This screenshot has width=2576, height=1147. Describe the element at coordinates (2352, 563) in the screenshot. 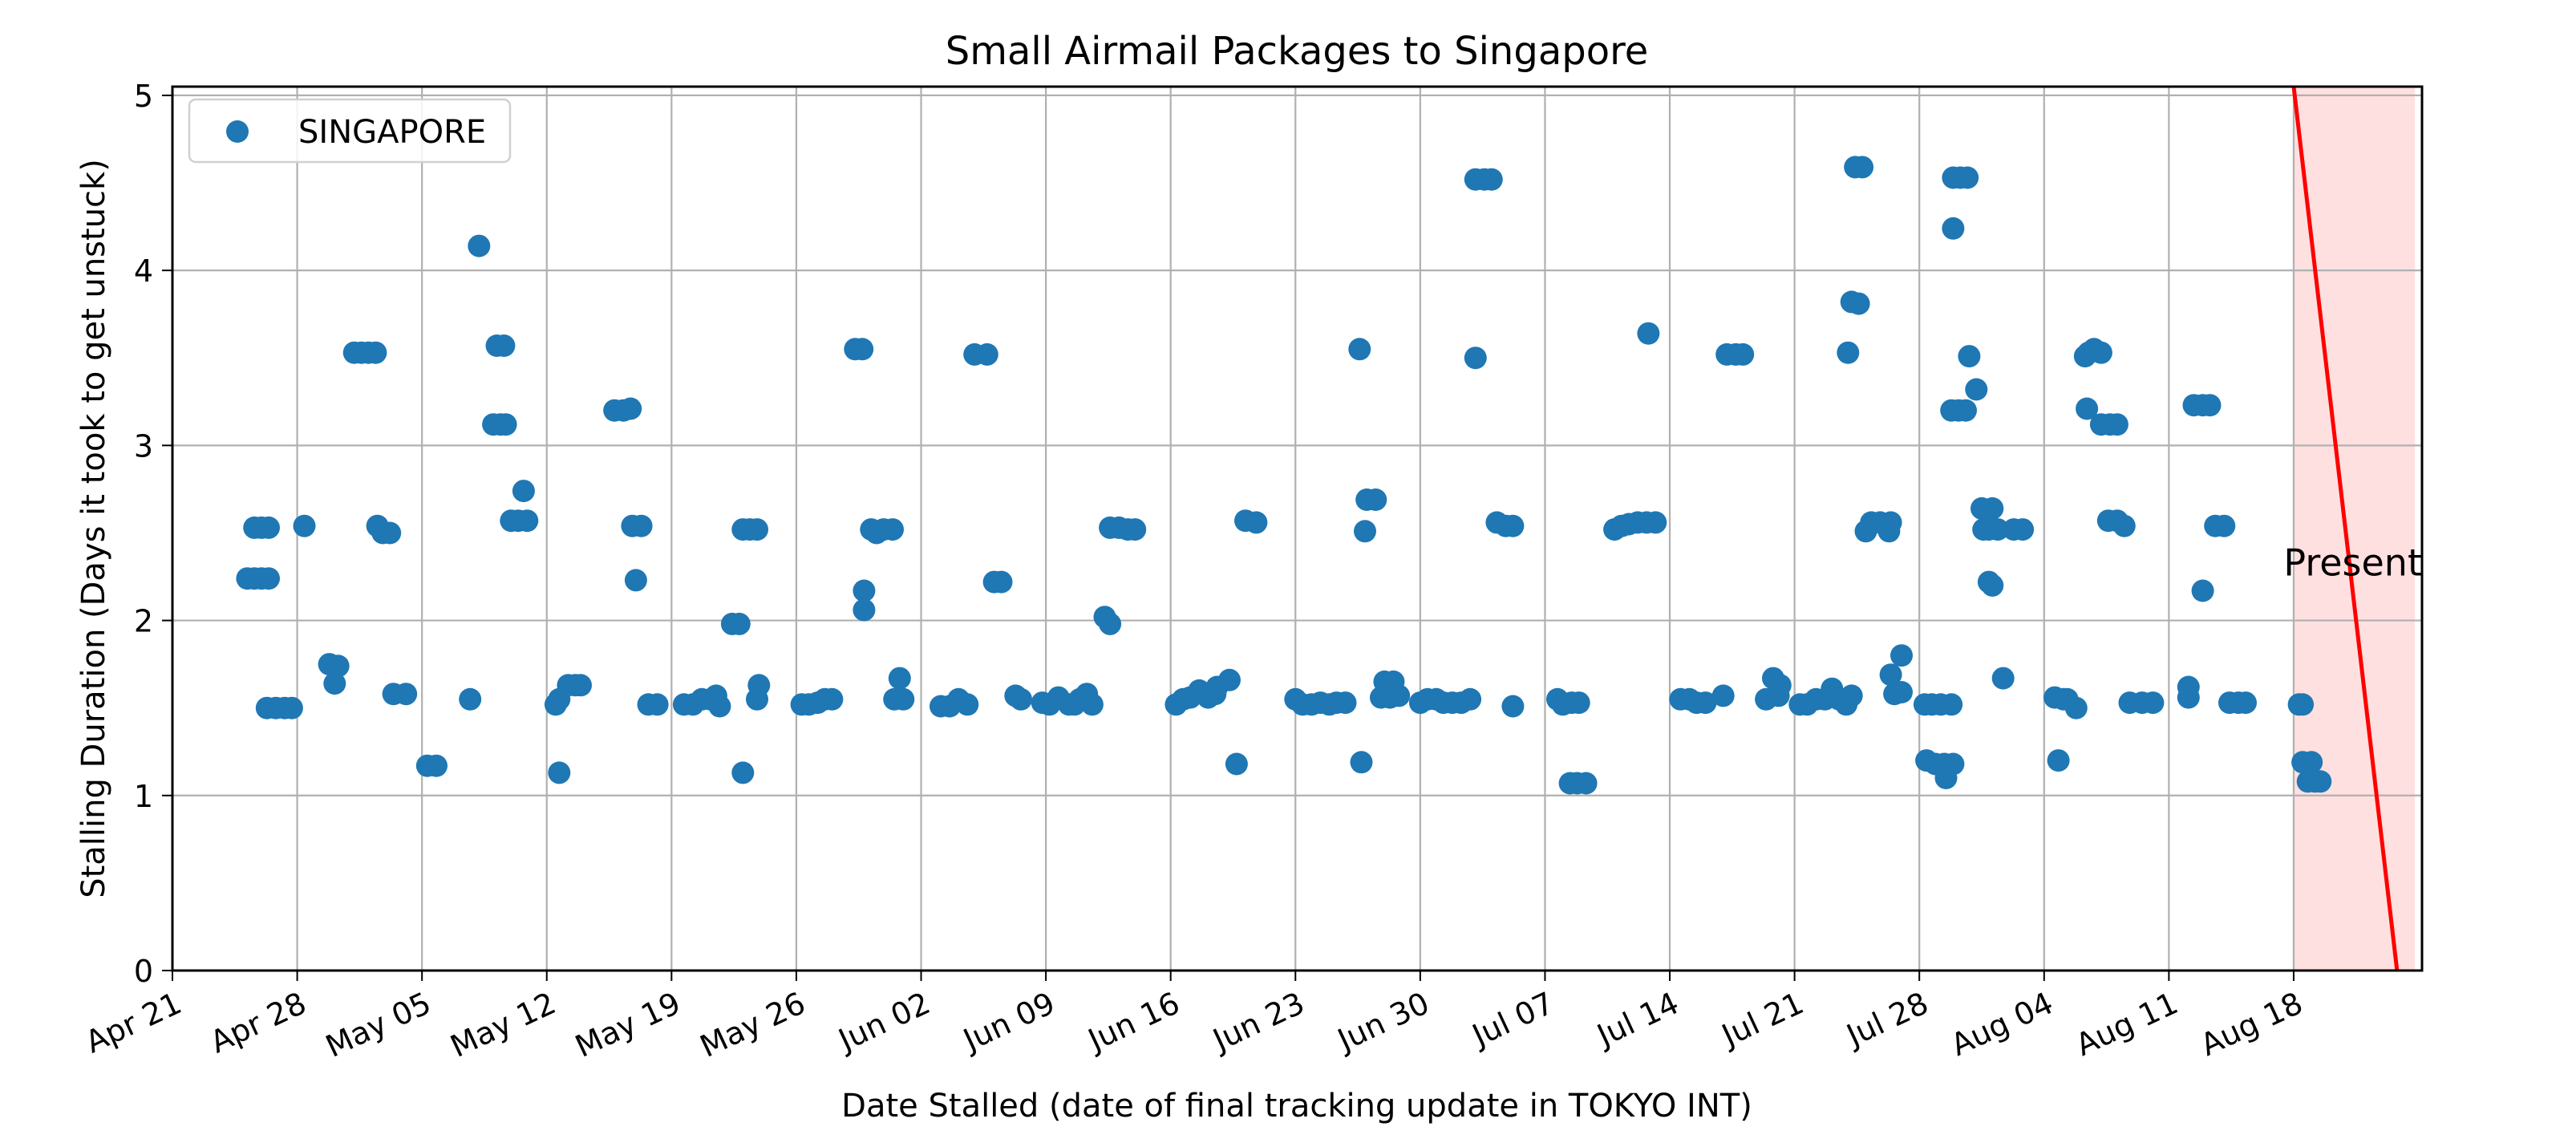

I see `present-label: Present` at that location.